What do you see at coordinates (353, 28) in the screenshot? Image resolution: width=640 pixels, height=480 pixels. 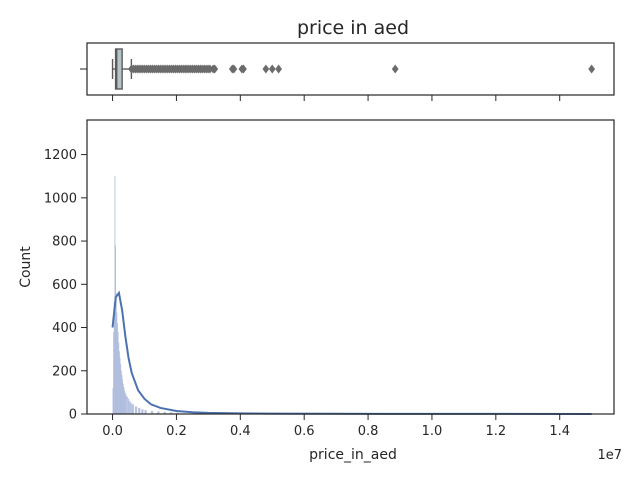 I see `chart-title: price in aed` at bounding box center [353, 28].